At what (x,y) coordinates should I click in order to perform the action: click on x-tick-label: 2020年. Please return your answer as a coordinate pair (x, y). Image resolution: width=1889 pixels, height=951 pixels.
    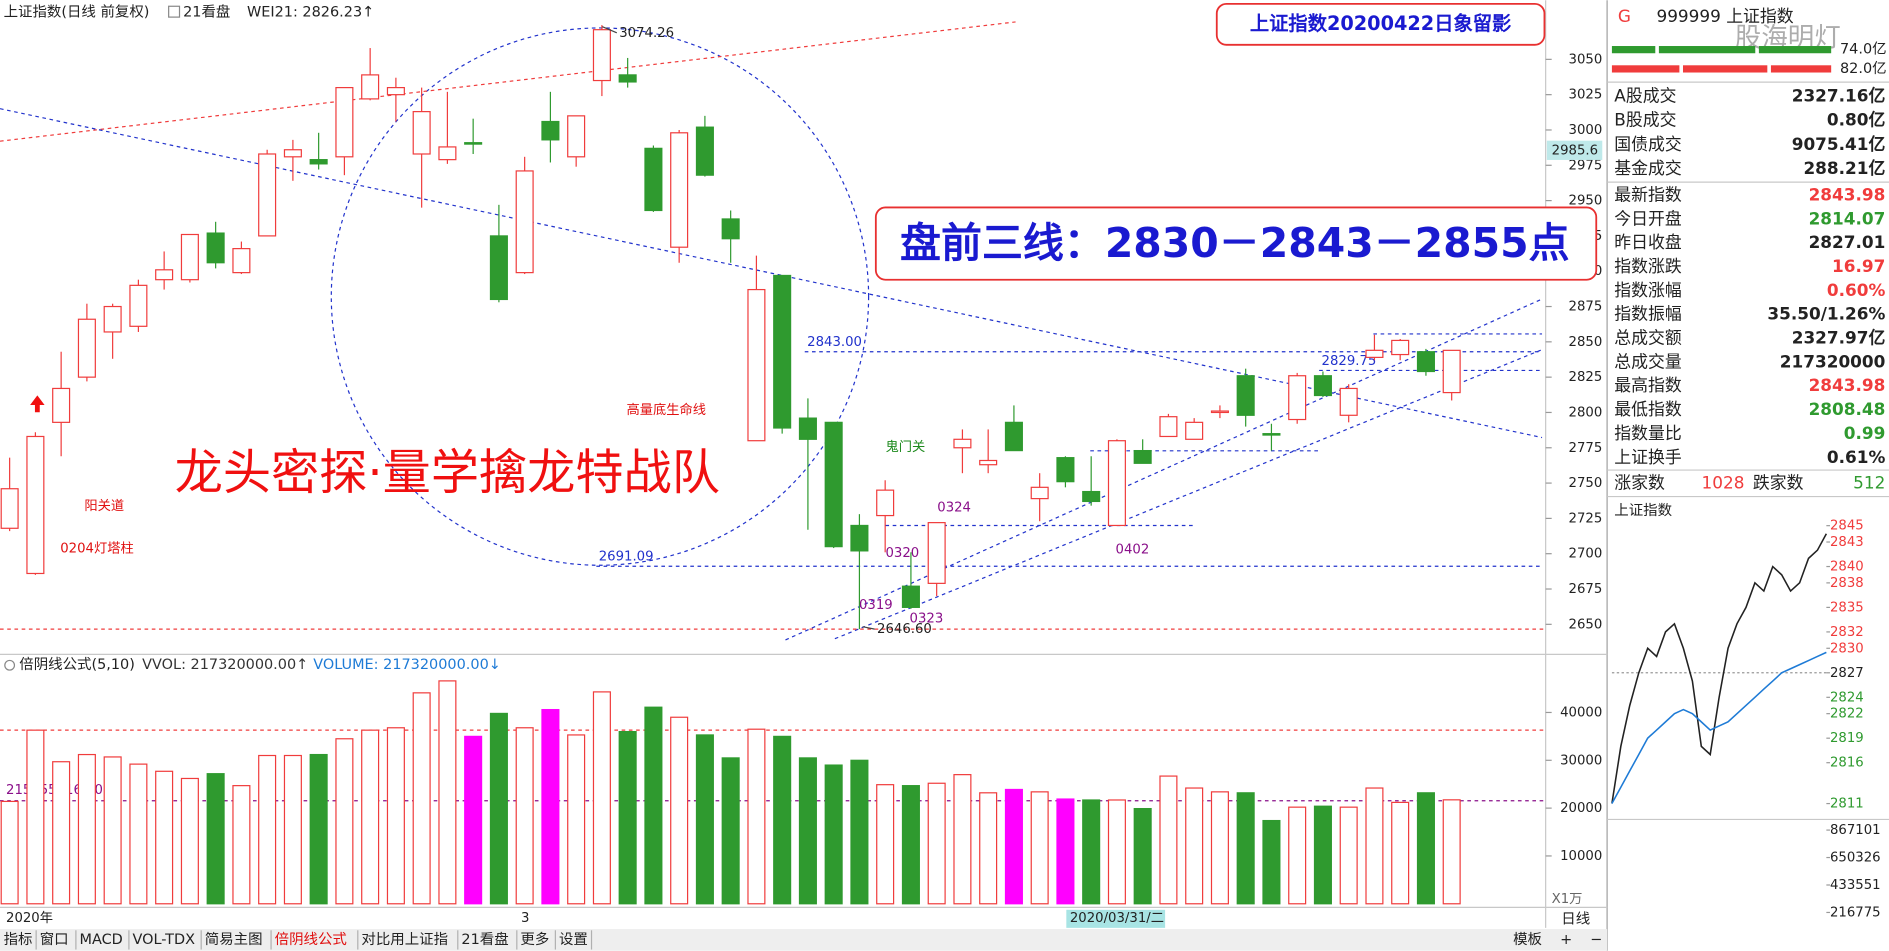
    Looking at the image, I should click on (29, 918).